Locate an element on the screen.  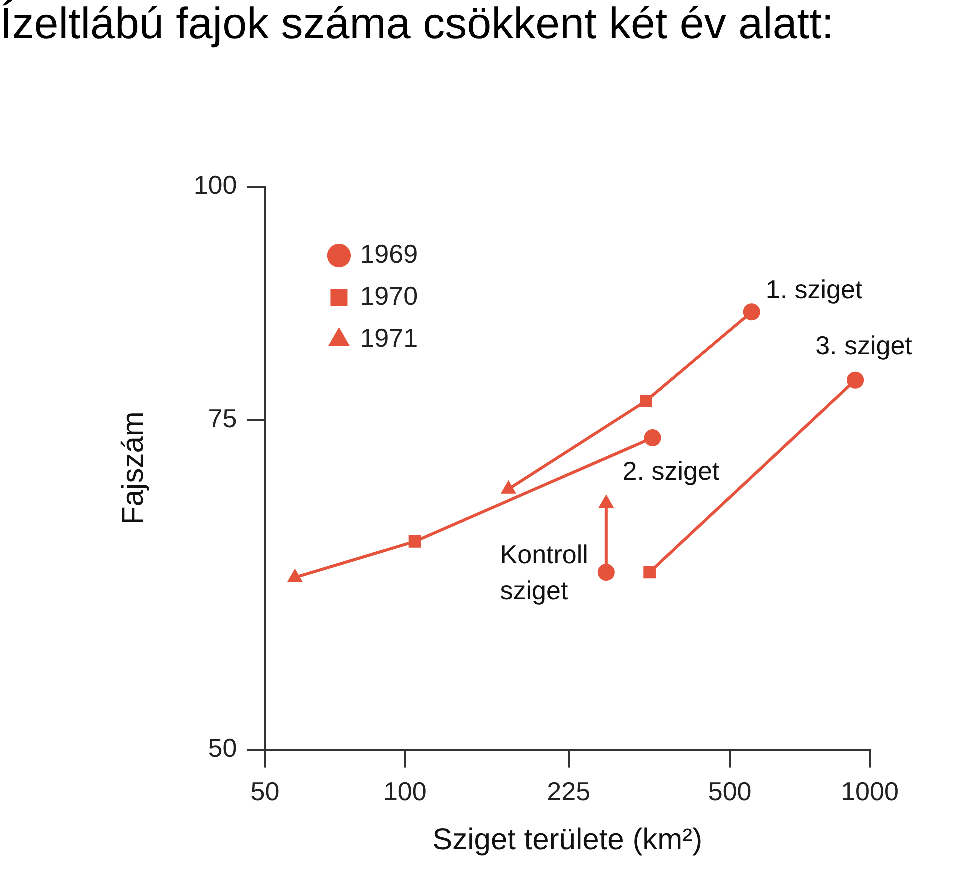
annotation: Kontroll sziget is located at coordinates (544, 573).